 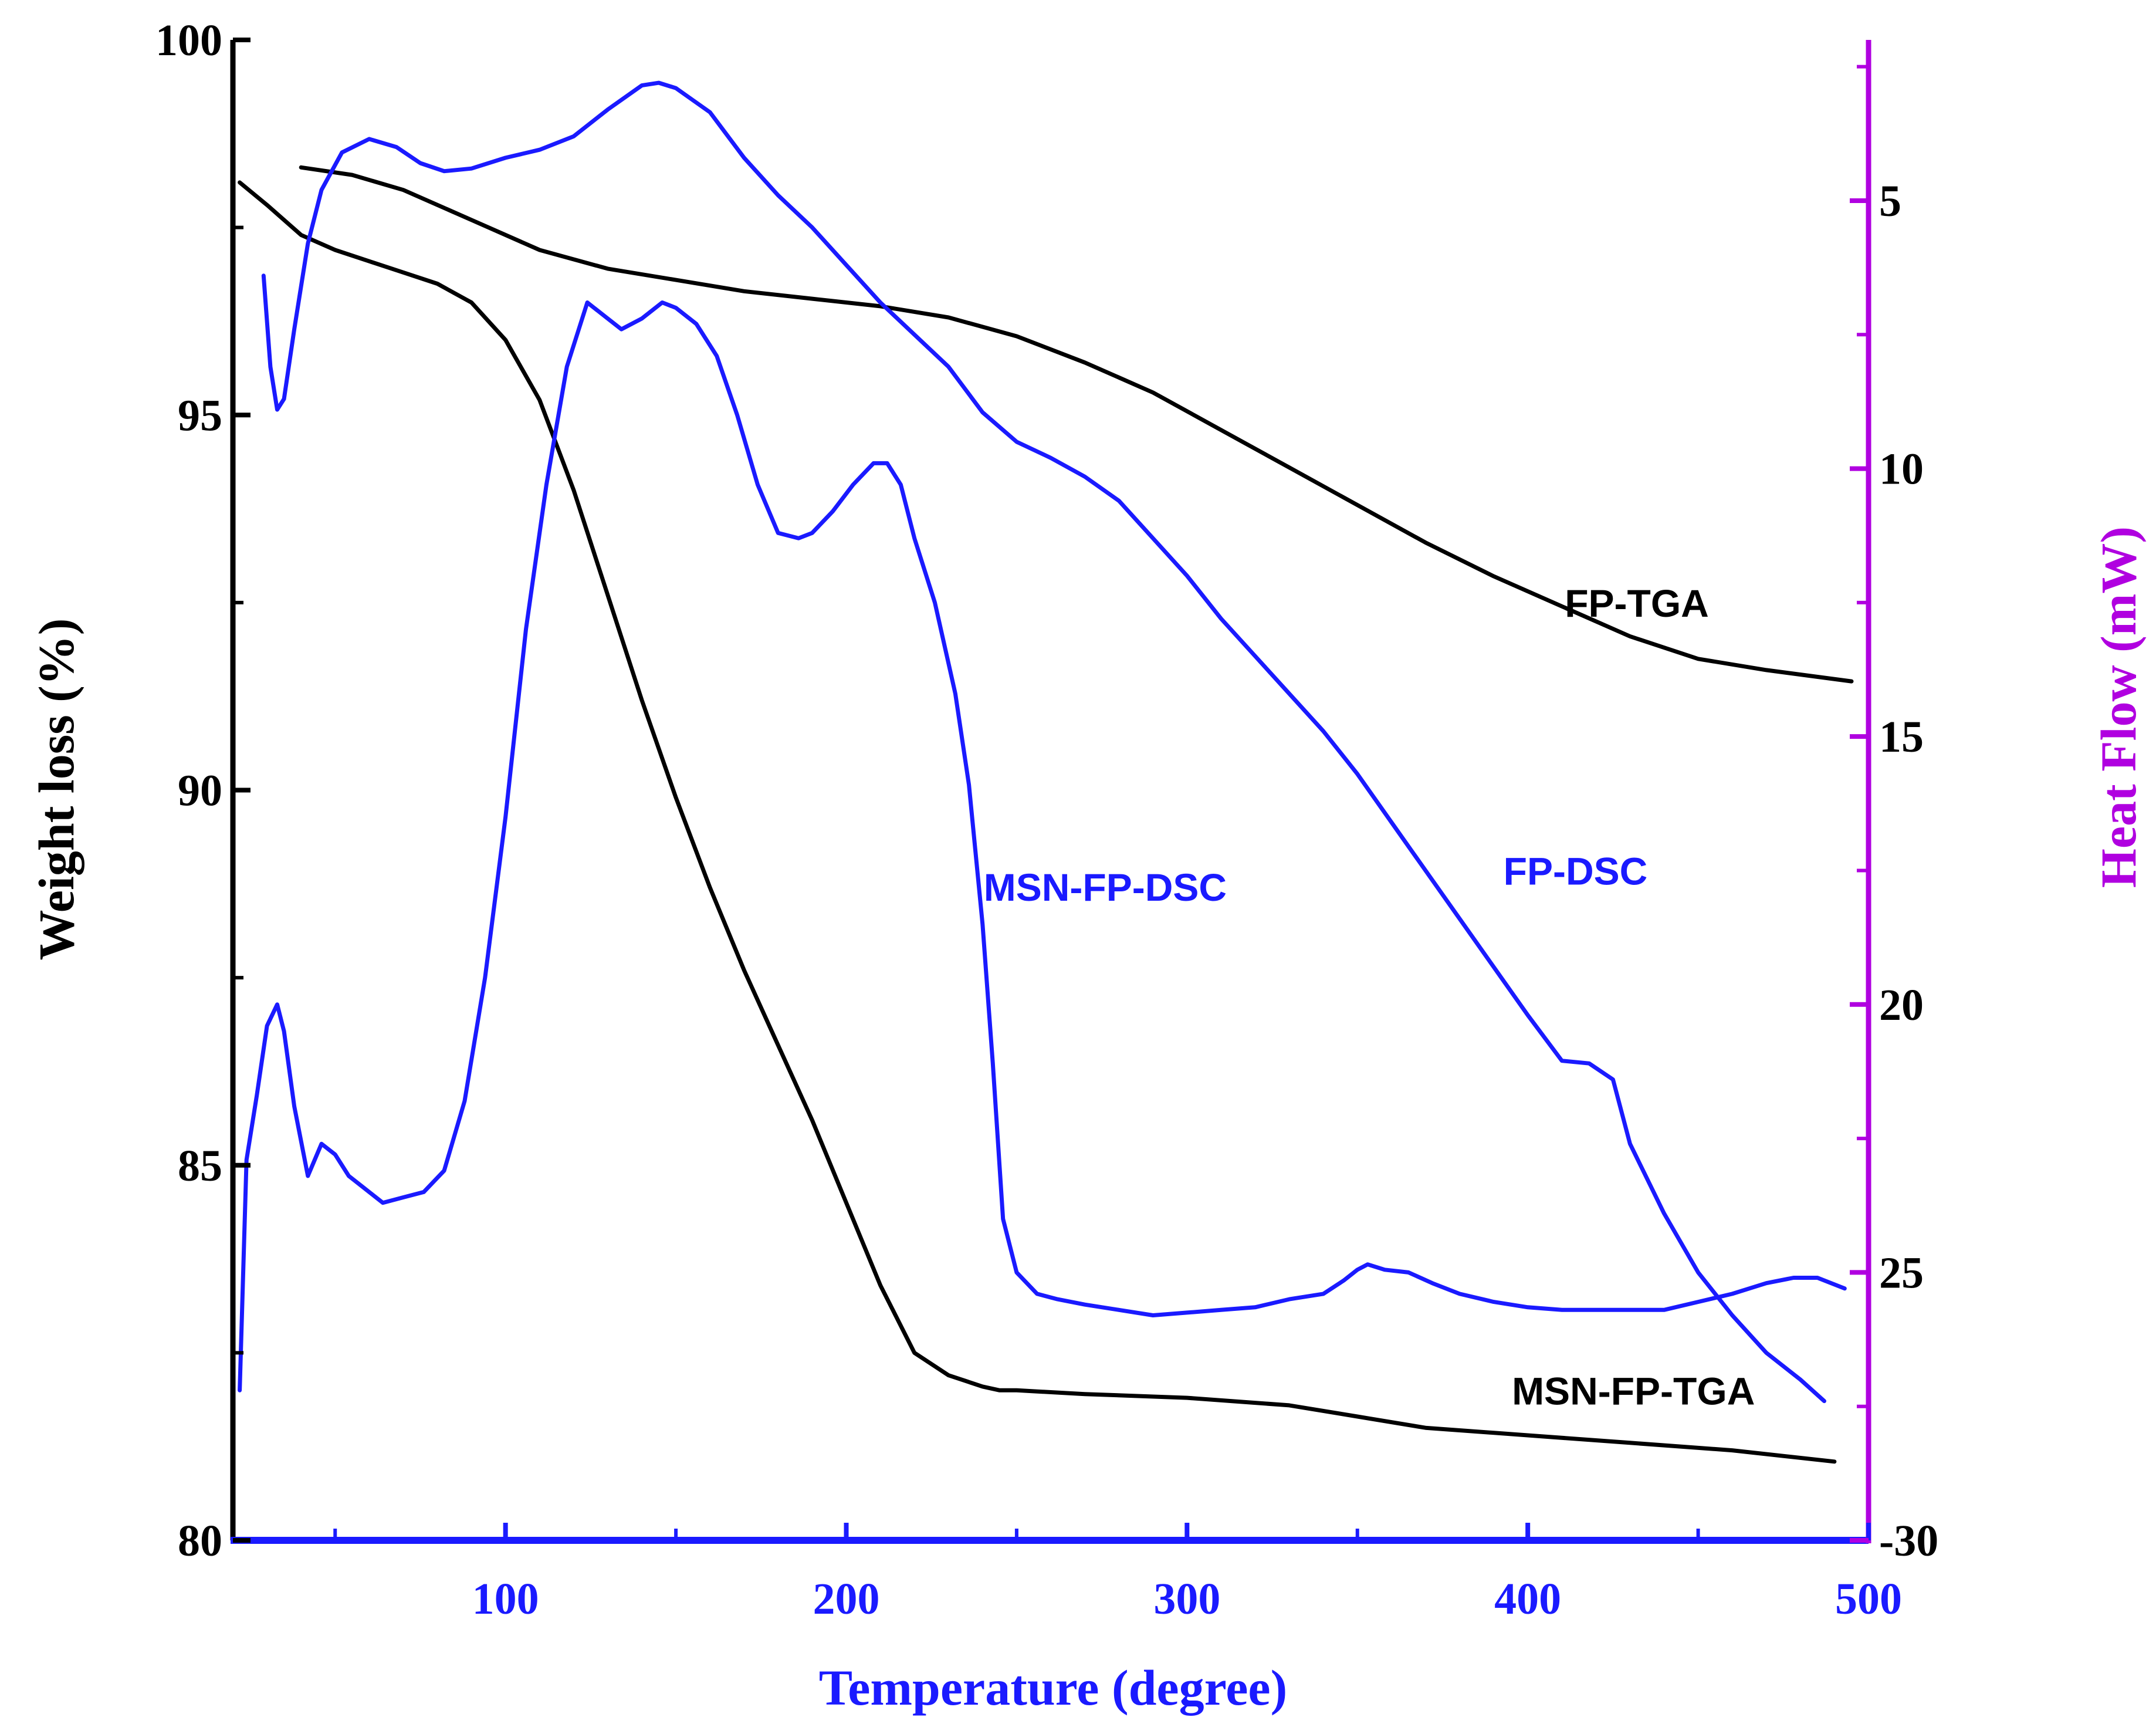 I want to click on right-tick-label-20: 20, so click(x=1901, y=1005).